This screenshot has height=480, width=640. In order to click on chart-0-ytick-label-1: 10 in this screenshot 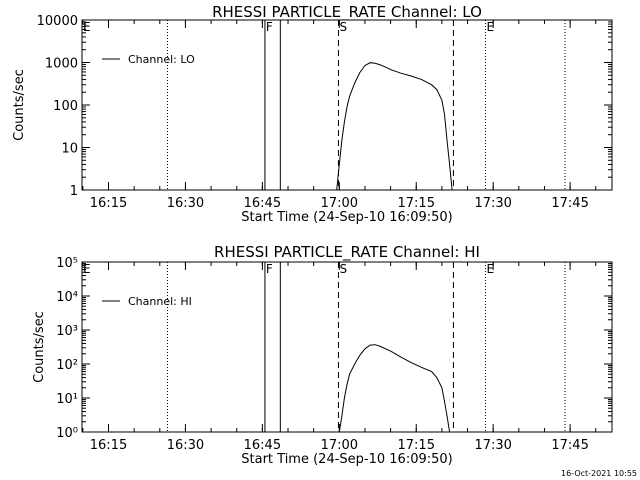, I will do `click(69, 149)`.